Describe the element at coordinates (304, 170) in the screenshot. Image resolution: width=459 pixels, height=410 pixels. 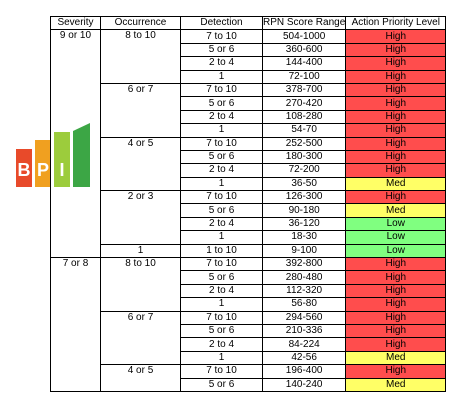
I see `rpn-range-cell: 72-200` at that location.